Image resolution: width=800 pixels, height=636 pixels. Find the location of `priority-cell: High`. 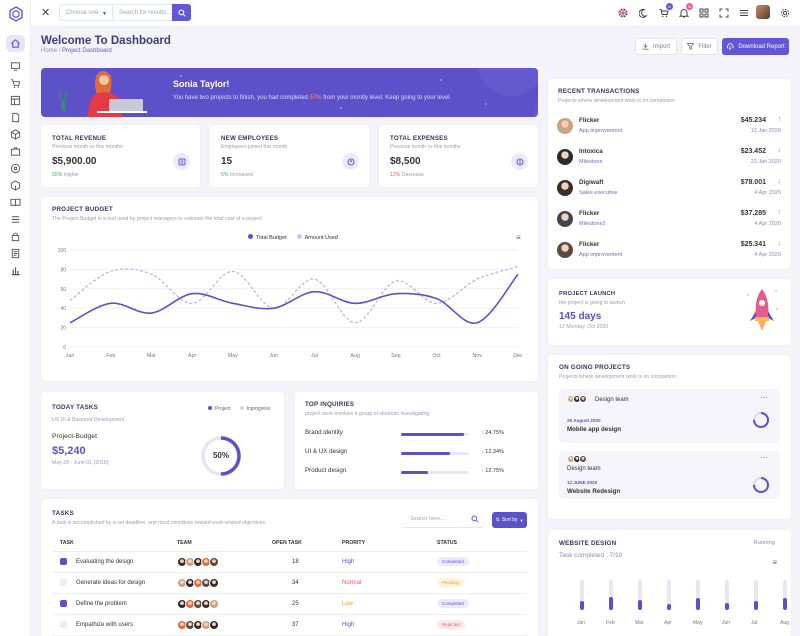

priority-cell: High is located at coordinates (389, 562).